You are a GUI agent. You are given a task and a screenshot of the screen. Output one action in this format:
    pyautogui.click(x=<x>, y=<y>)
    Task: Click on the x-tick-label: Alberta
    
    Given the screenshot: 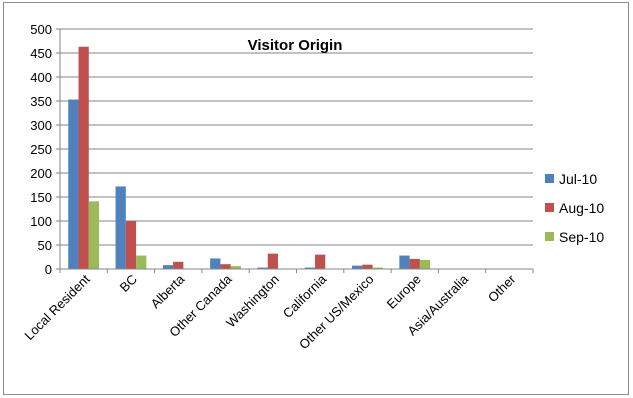 What is the action you would take?
    pyautogui.click(x=168, y=291)
    